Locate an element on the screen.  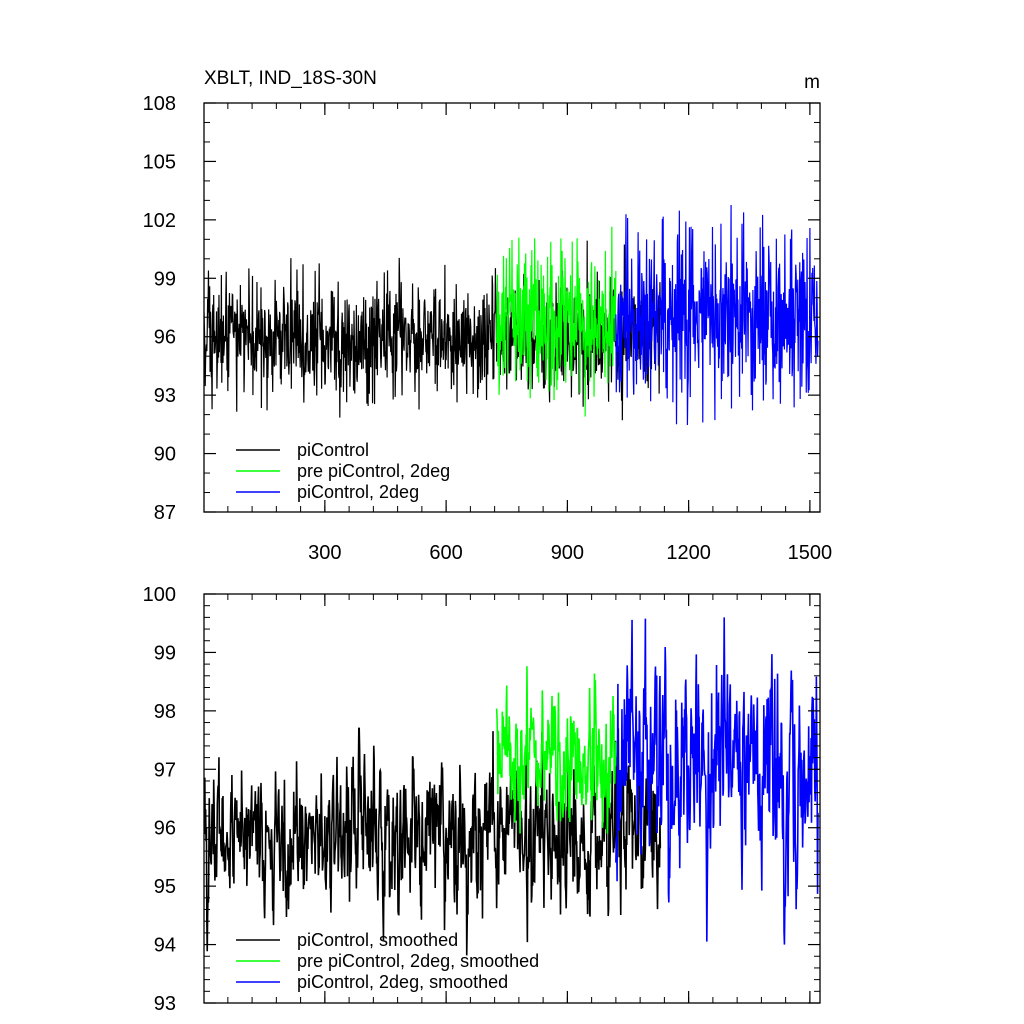
y-tick-label: 90 is located at coordinates (165, 455).